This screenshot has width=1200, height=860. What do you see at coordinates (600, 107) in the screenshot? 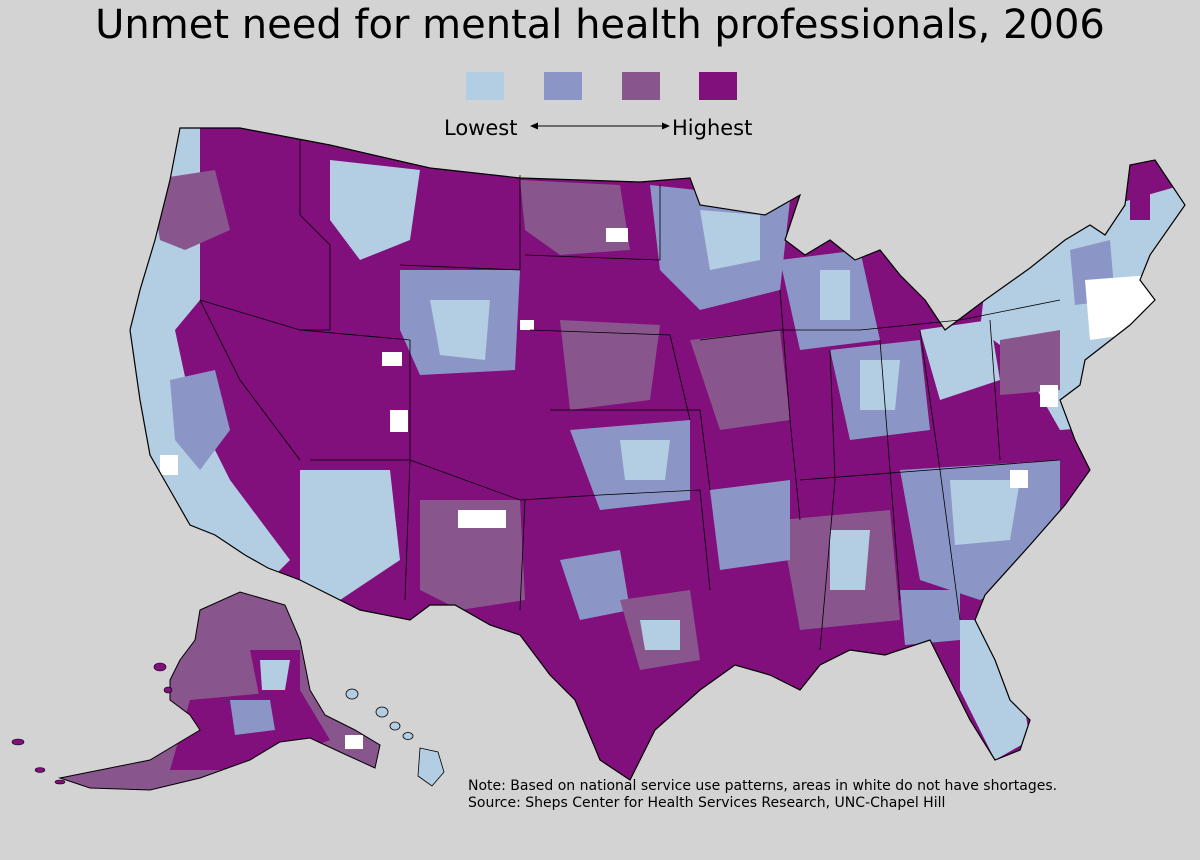
I see `legend: Lowest Highest` at bounding box center [600, 107].